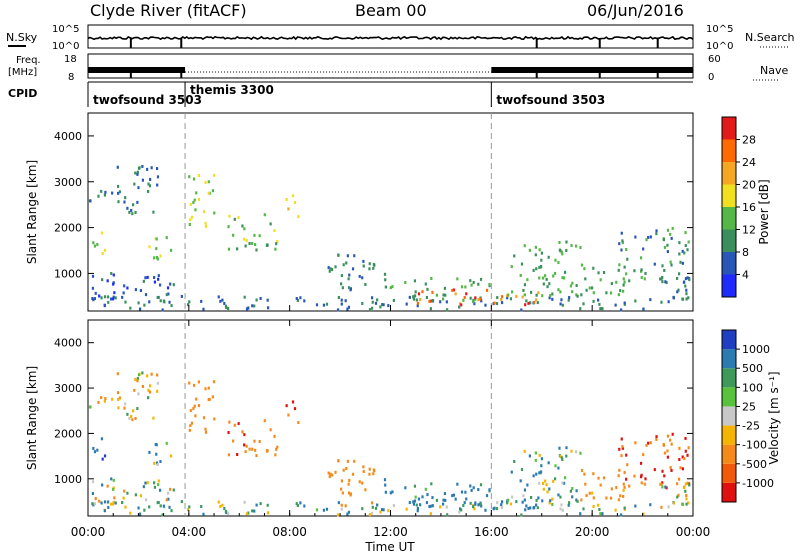 This screenshot has width=800, height=554. Describe the element at coordinates (758, 483) in the screenshot. I see `velocity-colorbar-tick-label: -1000` at that location.